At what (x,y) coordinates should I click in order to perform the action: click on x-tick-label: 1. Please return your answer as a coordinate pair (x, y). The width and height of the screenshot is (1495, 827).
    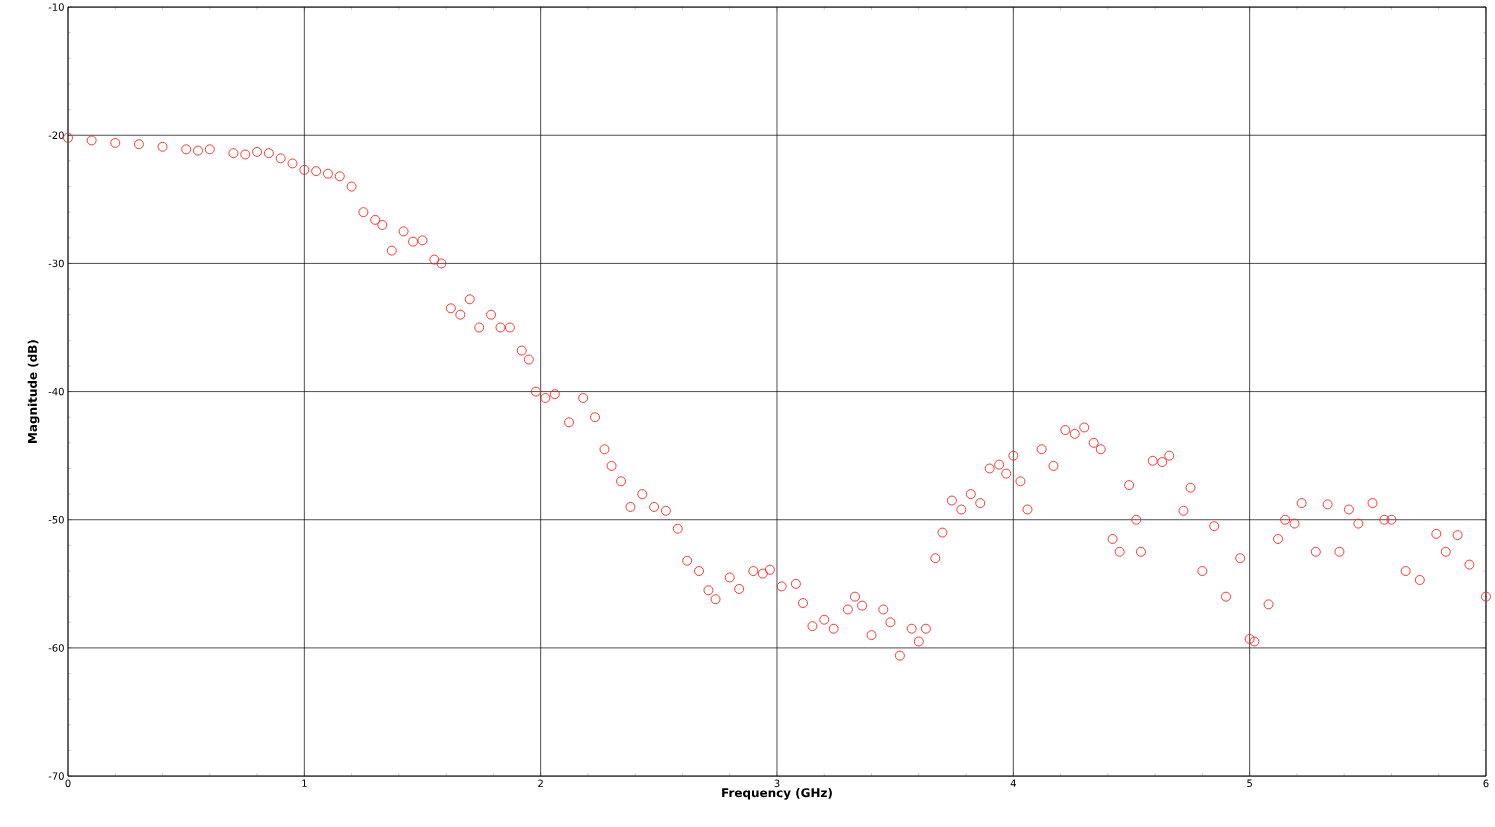
    Looking at the image, I should click on (304, 783).